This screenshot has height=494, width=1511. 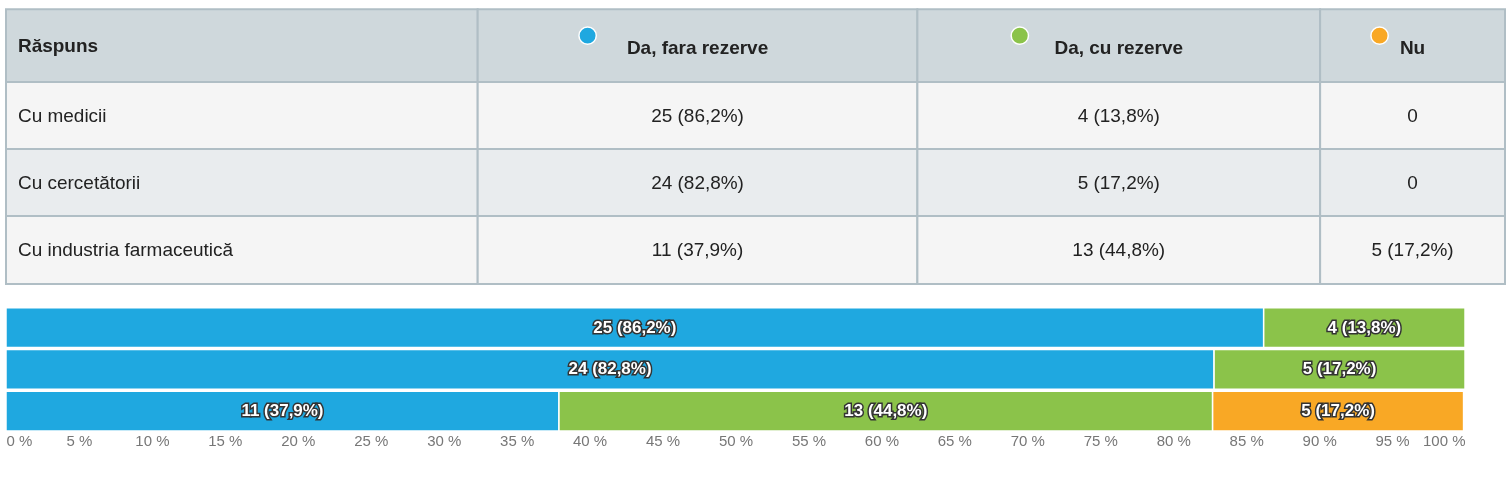 I want to click on x-tick-label: 90 %, so click(x=1319, y=441).